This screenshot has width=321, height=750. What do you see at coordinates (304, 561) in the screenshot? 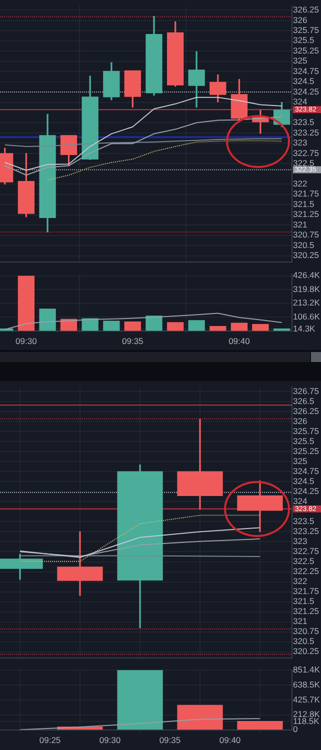
I see `y-tick-label: 322.5` at bounding box center [304, 561].